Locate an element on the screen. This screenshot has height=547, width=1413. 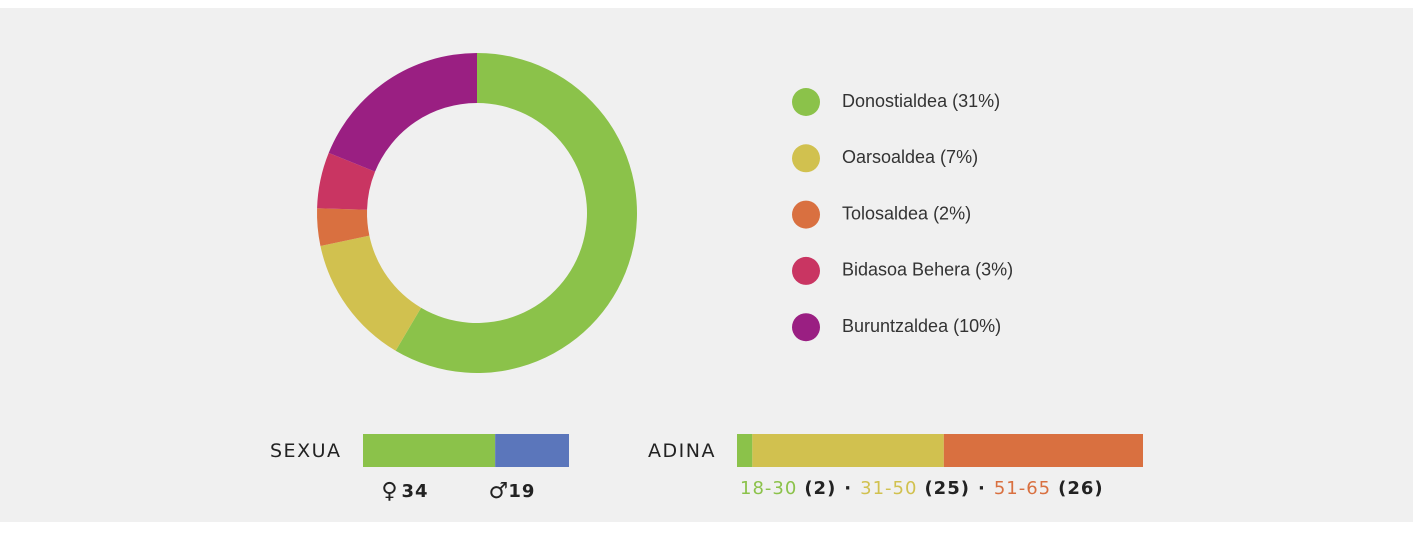
legend-label: Tolosaldea (2%) is located at coordinates (906, 213).